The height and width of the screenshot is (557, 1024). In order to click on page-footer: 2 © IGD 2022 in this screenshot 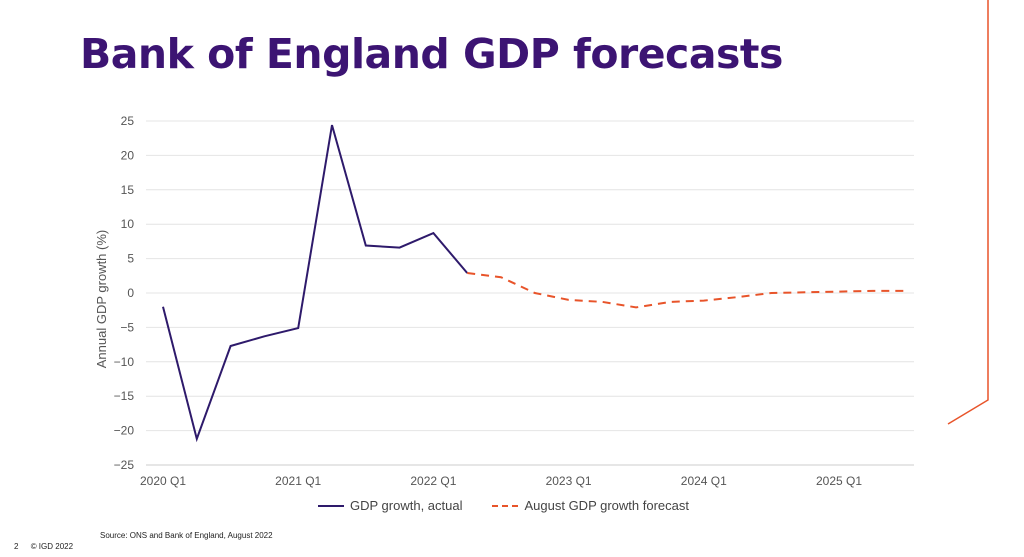, I will do `click(48, 546)`.